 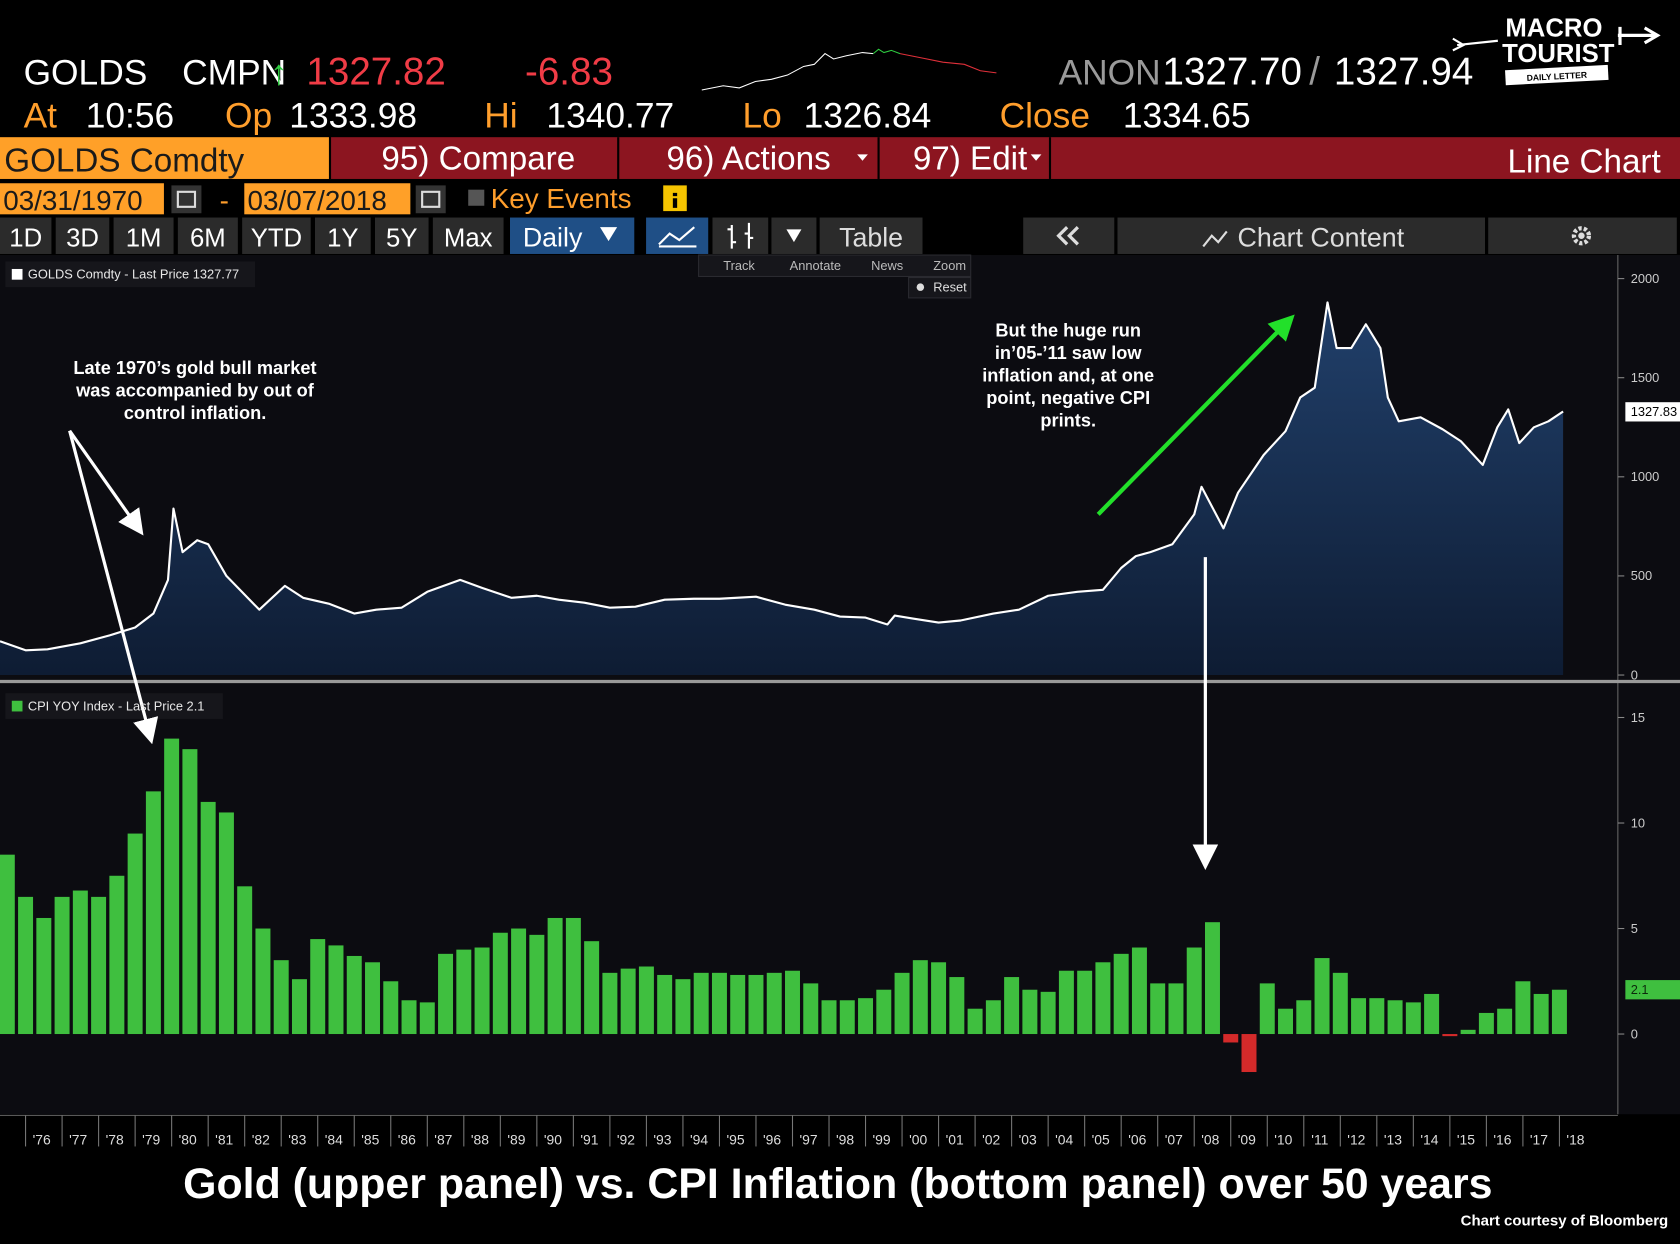 What do you see at coordinates (1645, 476) in the screenshot?
I see `y-tick-label: 1000` at bounding box center [1645, 476].